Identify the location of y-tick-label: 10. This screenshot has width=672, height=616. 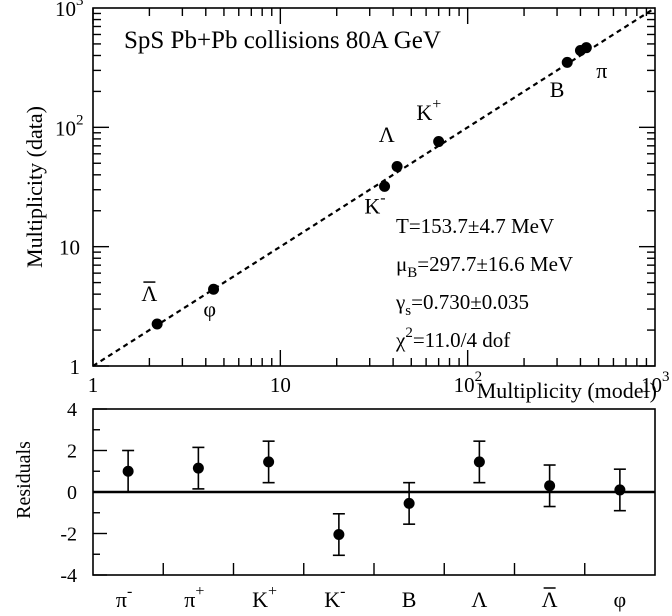
(69, 248).